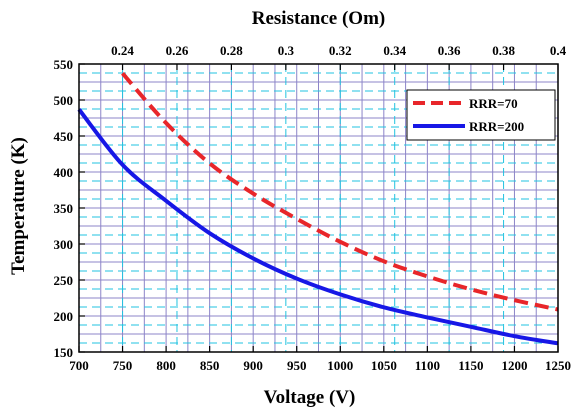  Describe the element at coordinates (503, 50) in the screenshot. I see `top-tick-label: 0.38` at that location.